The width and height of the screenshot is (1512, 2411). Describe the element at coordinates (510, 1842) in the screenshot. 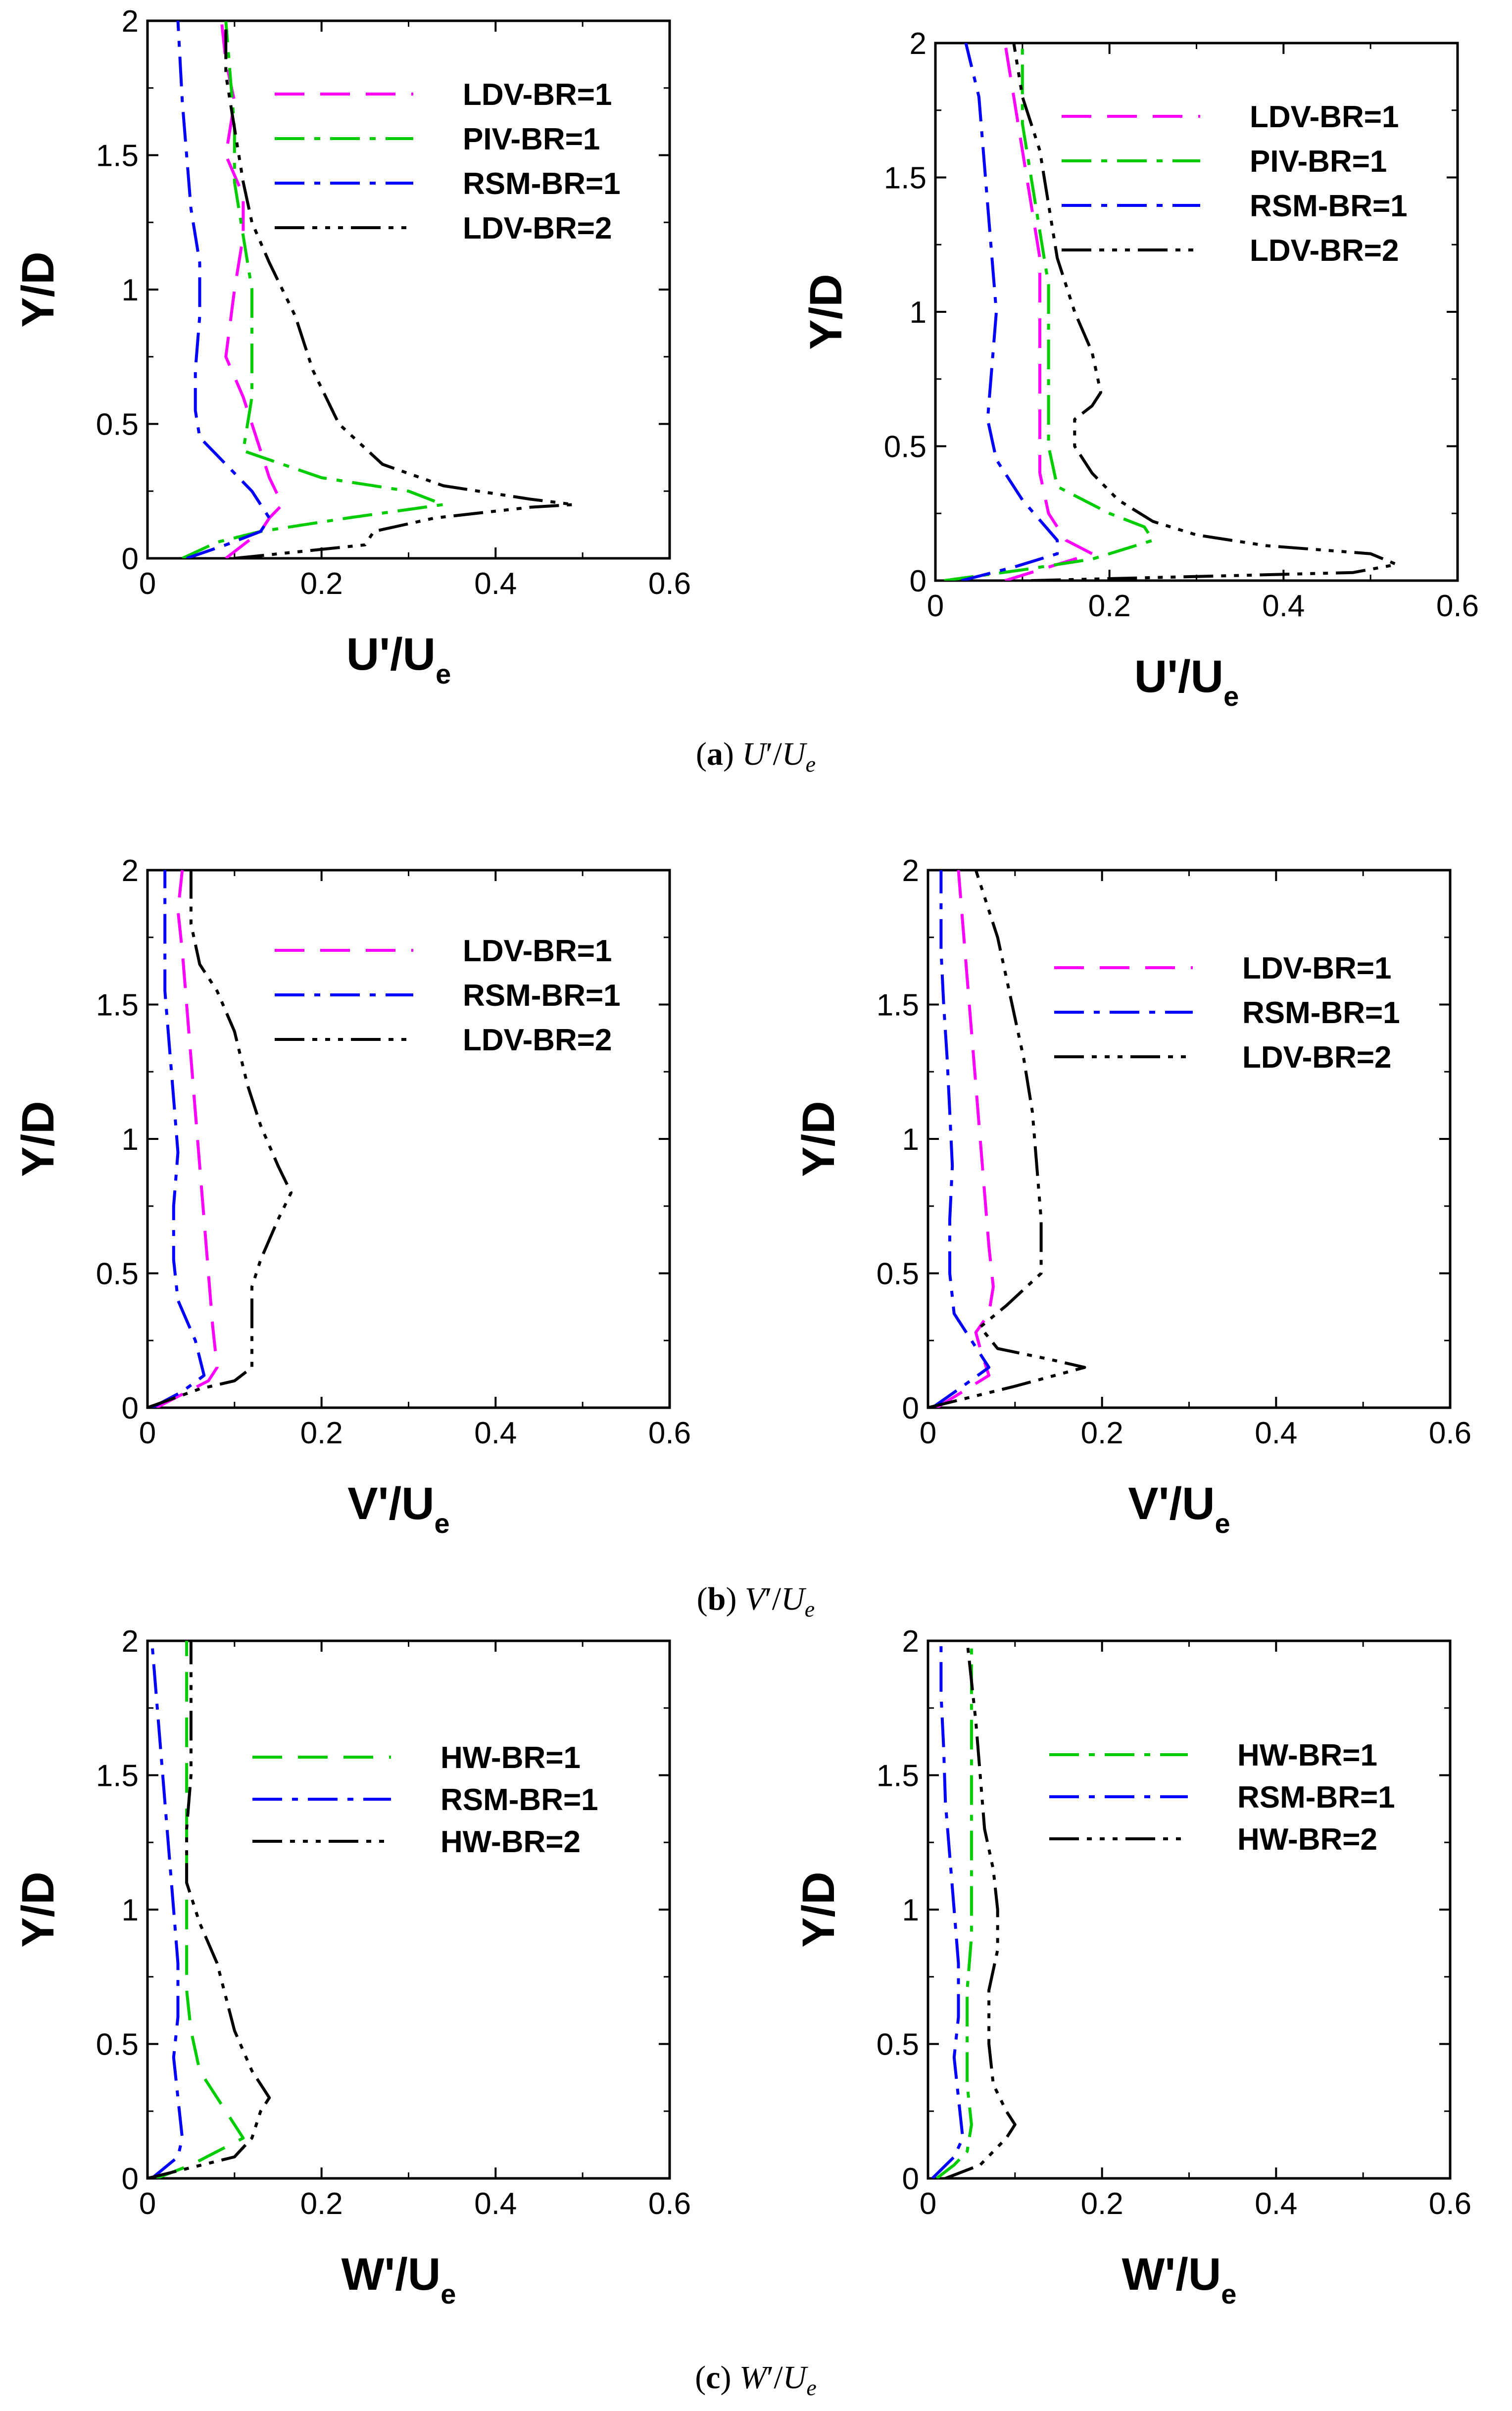

I see `legend-label: HW-BR=2` at that location.